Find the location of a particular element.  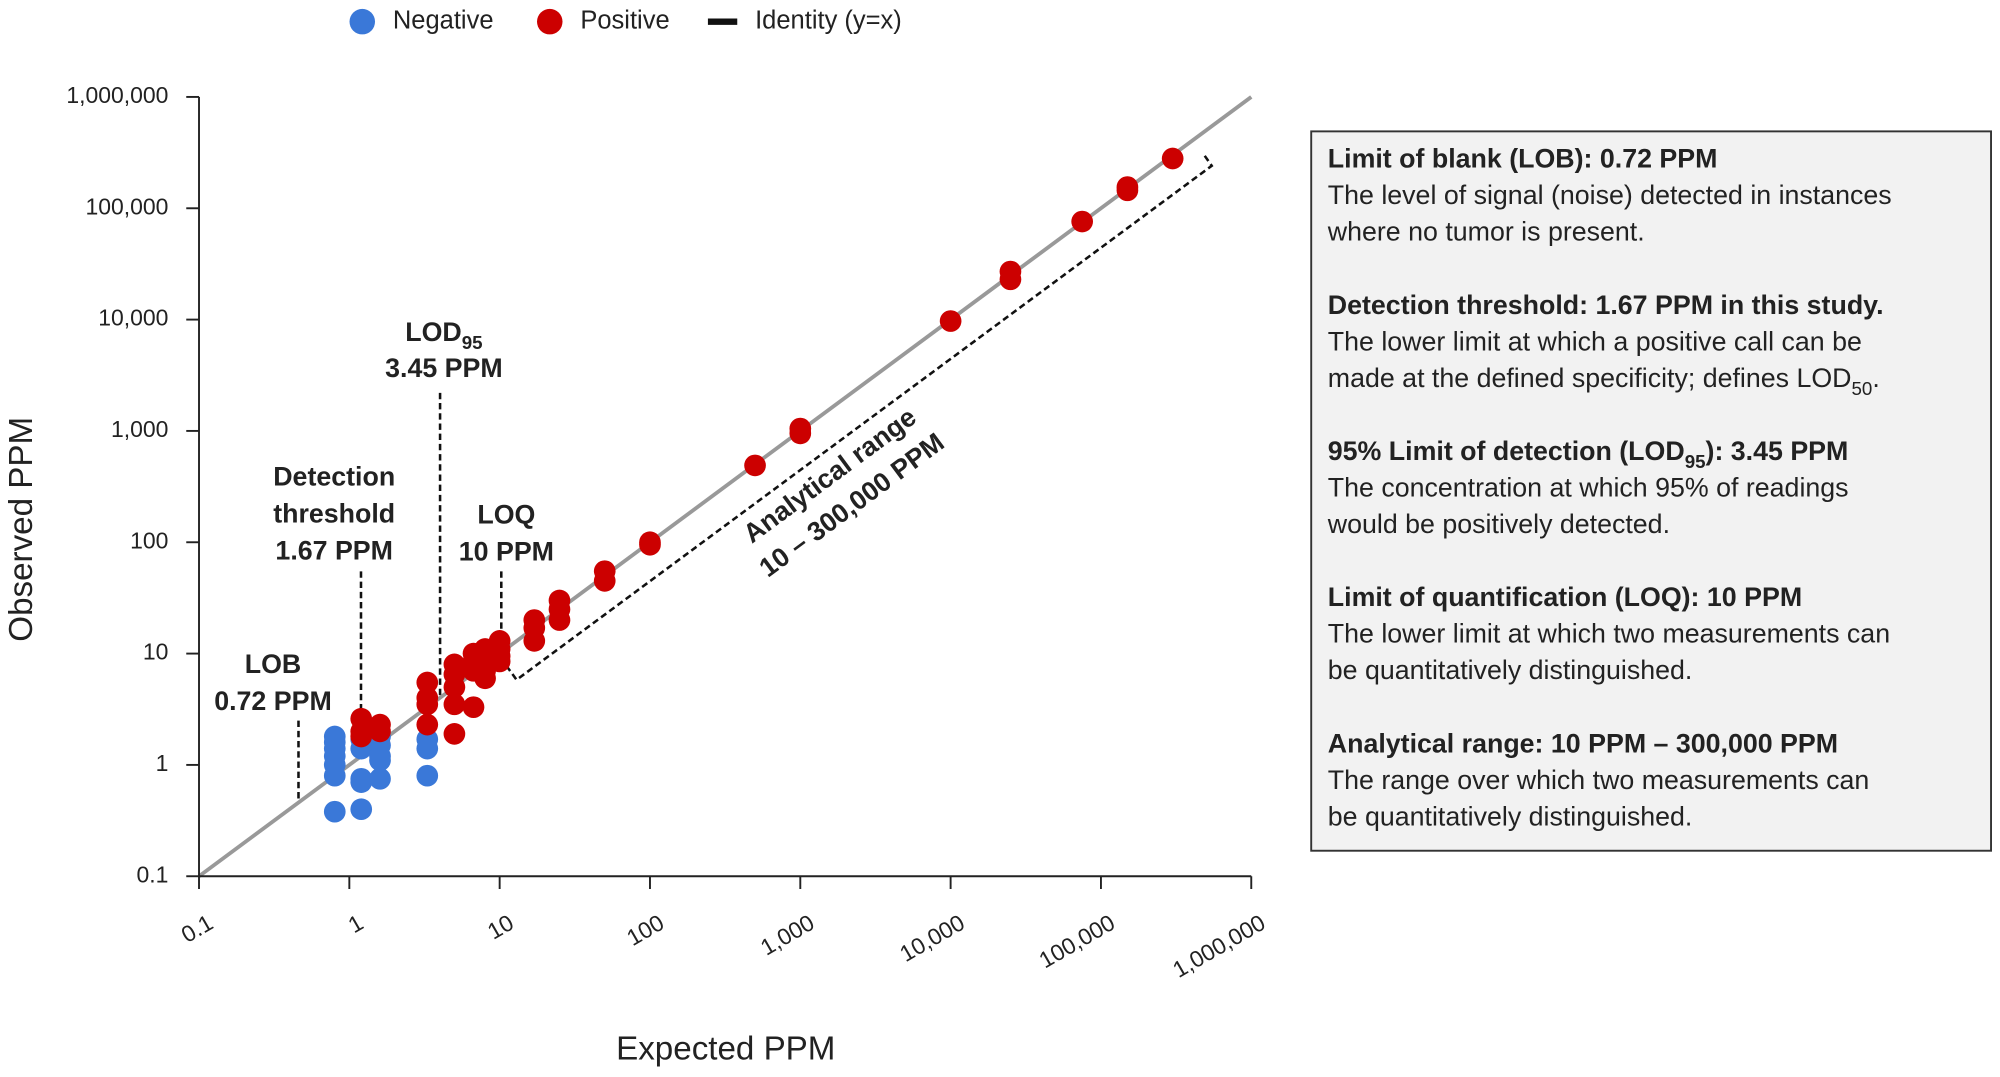

x-axis-title: Expected PPM is located at coordinates (725, 1049).